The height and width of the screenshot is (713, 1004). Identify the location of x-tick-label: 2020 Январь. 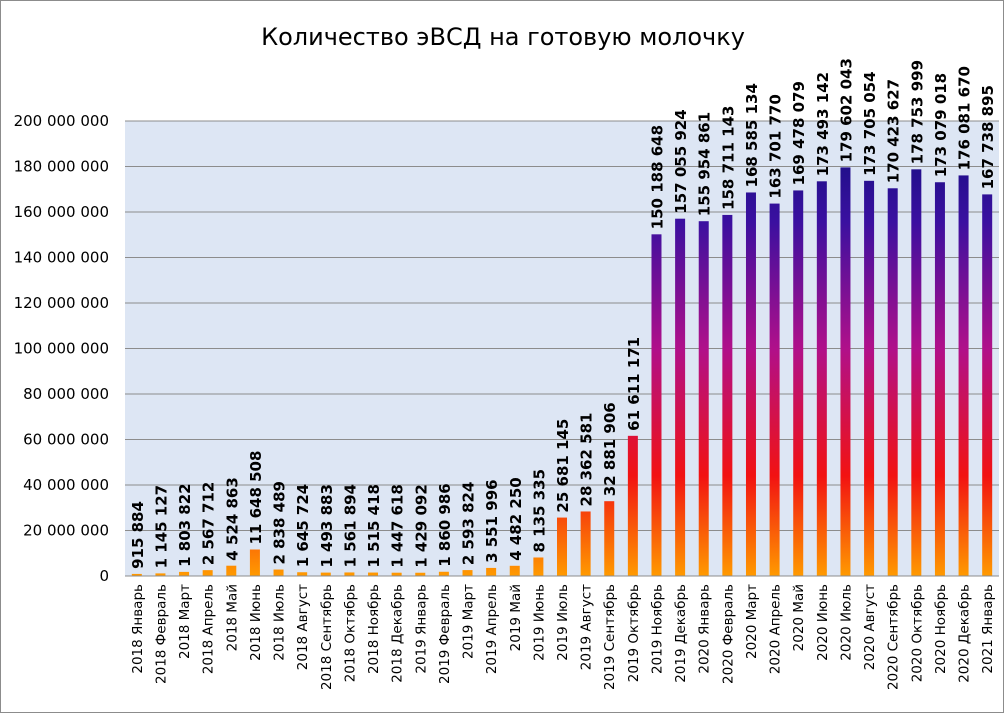
(705, 629).